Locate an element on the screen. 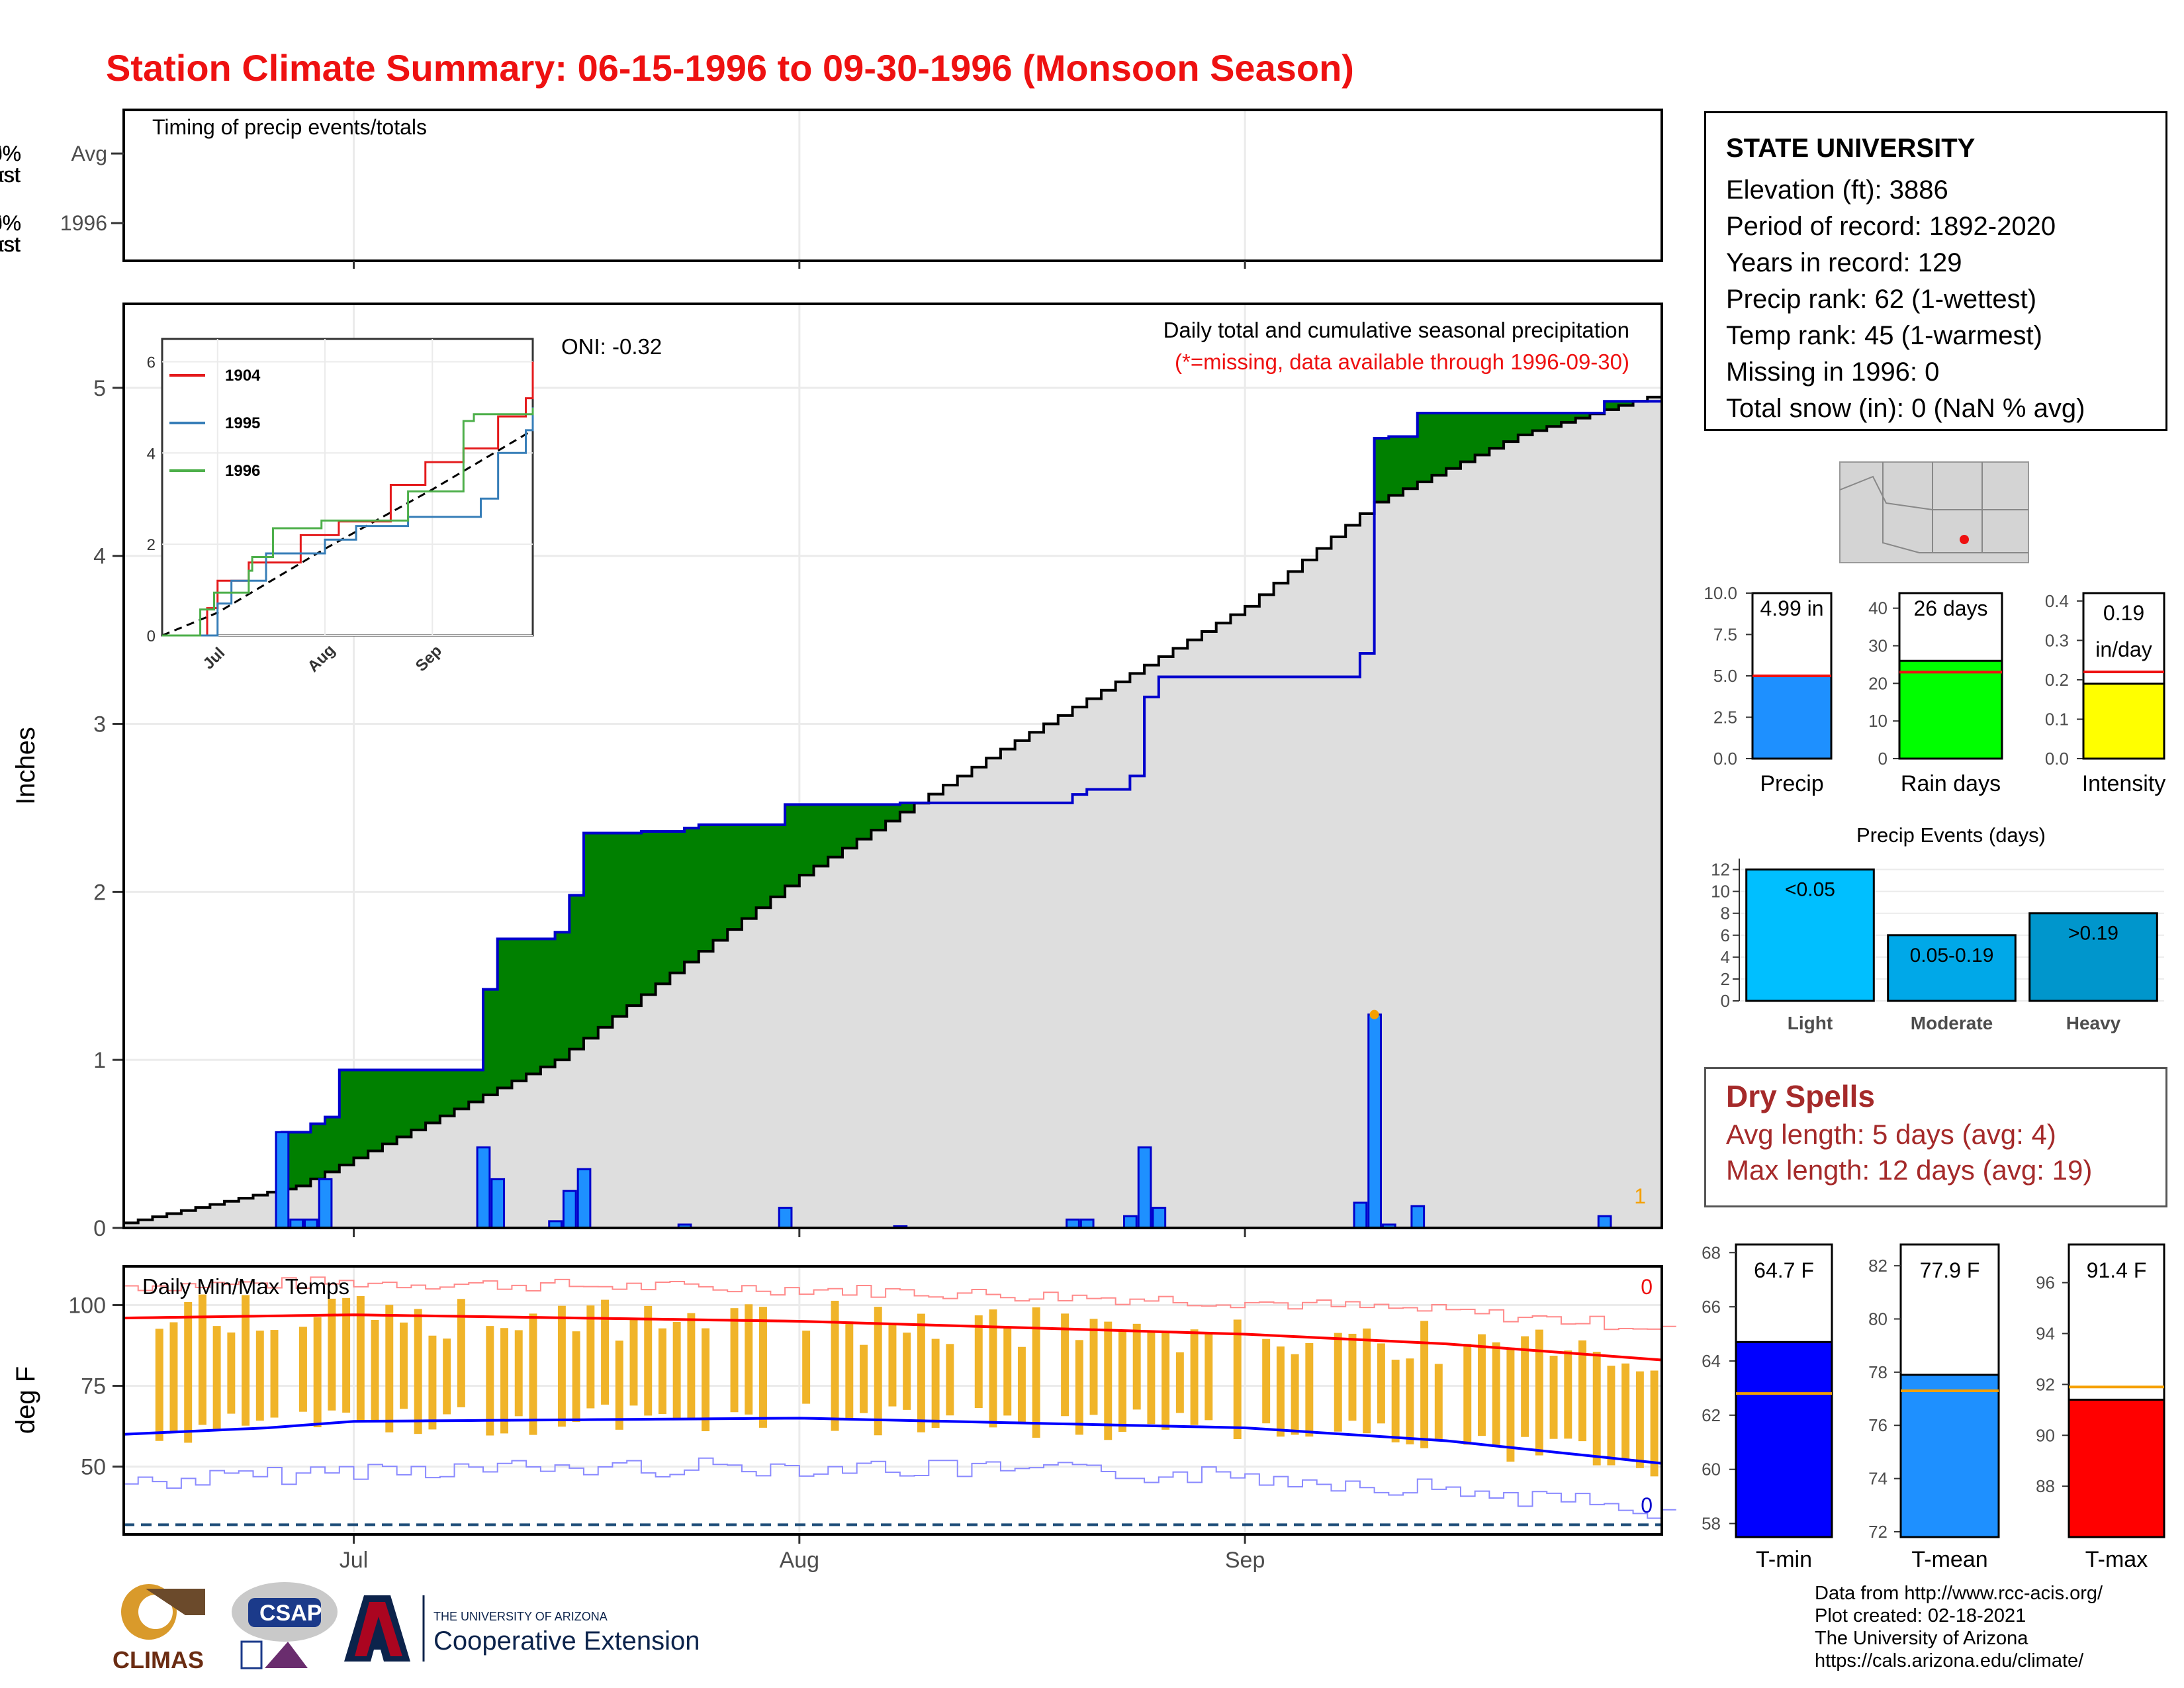  precip-ytick-label: 4 is located at coordinates (100, 556).